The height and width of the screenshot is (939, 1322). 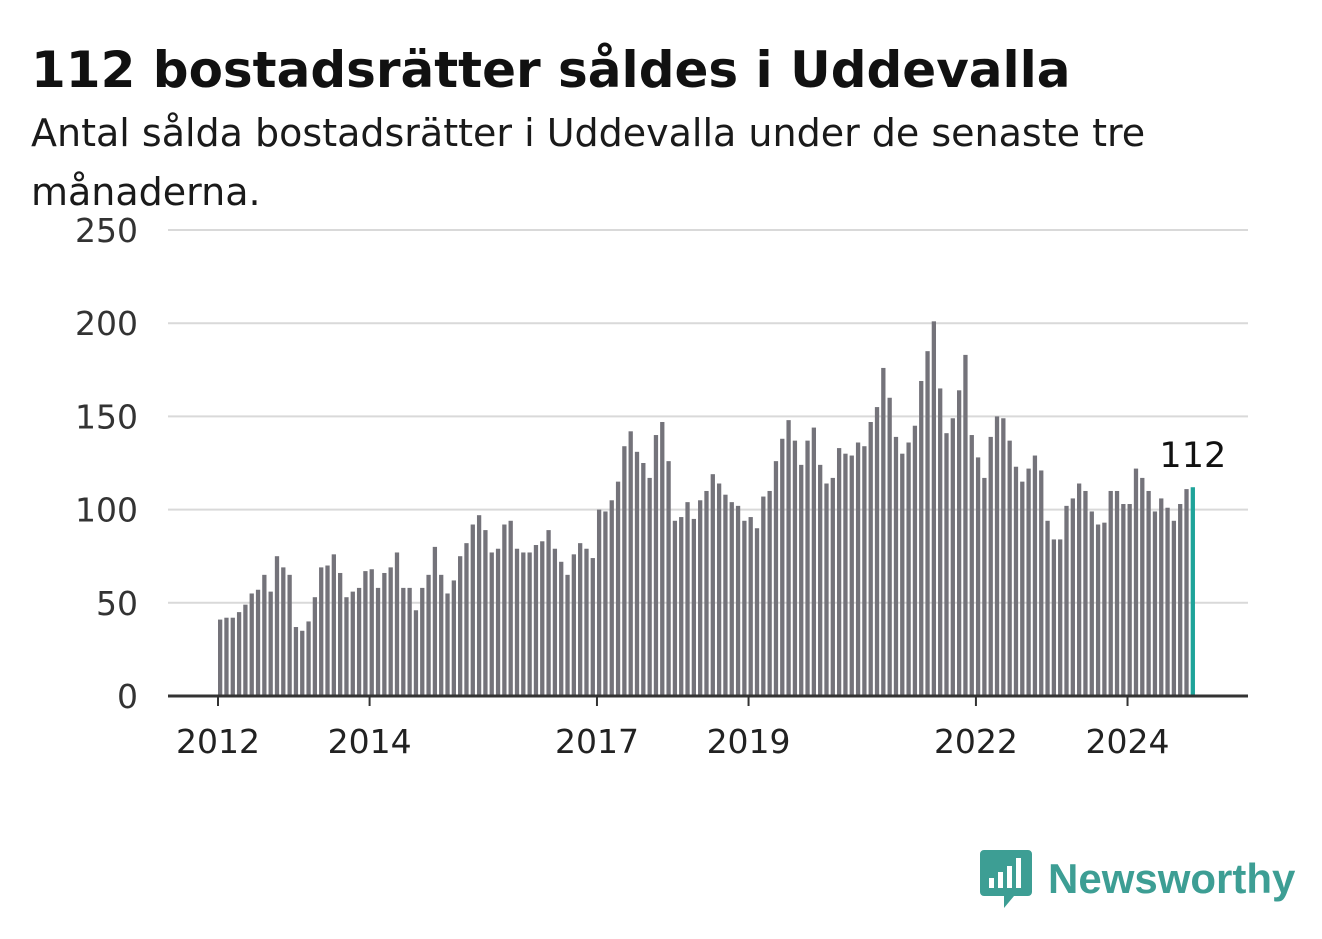 What do you see at coordinates (749, 741) in the screenshot?
I see `x-tick-label: 2019` at bounding box center [749, 741].